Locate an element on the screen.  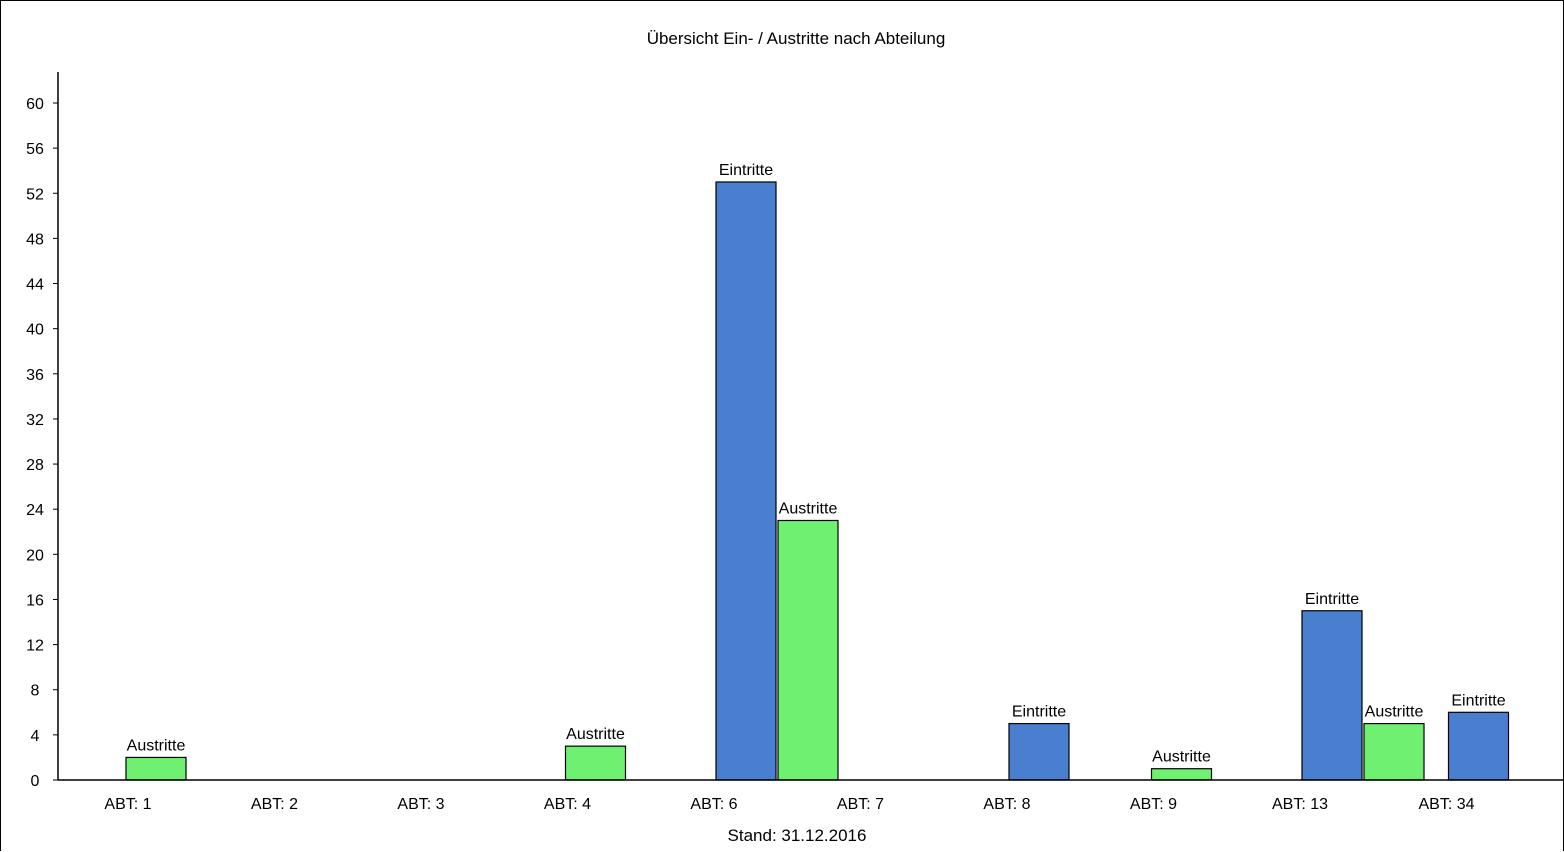
chart-footer-date: Stand: 31.12.2016 is located at coordinates (797, 835).